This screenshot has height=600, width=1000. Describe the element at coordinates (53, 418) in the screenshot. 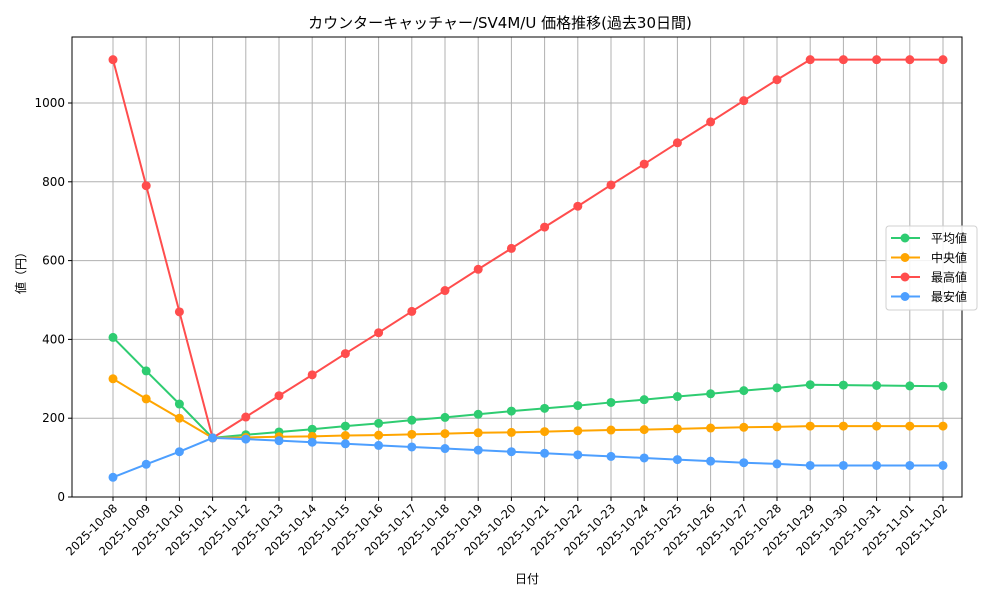

I see `y-tick-label: 200` at that location.